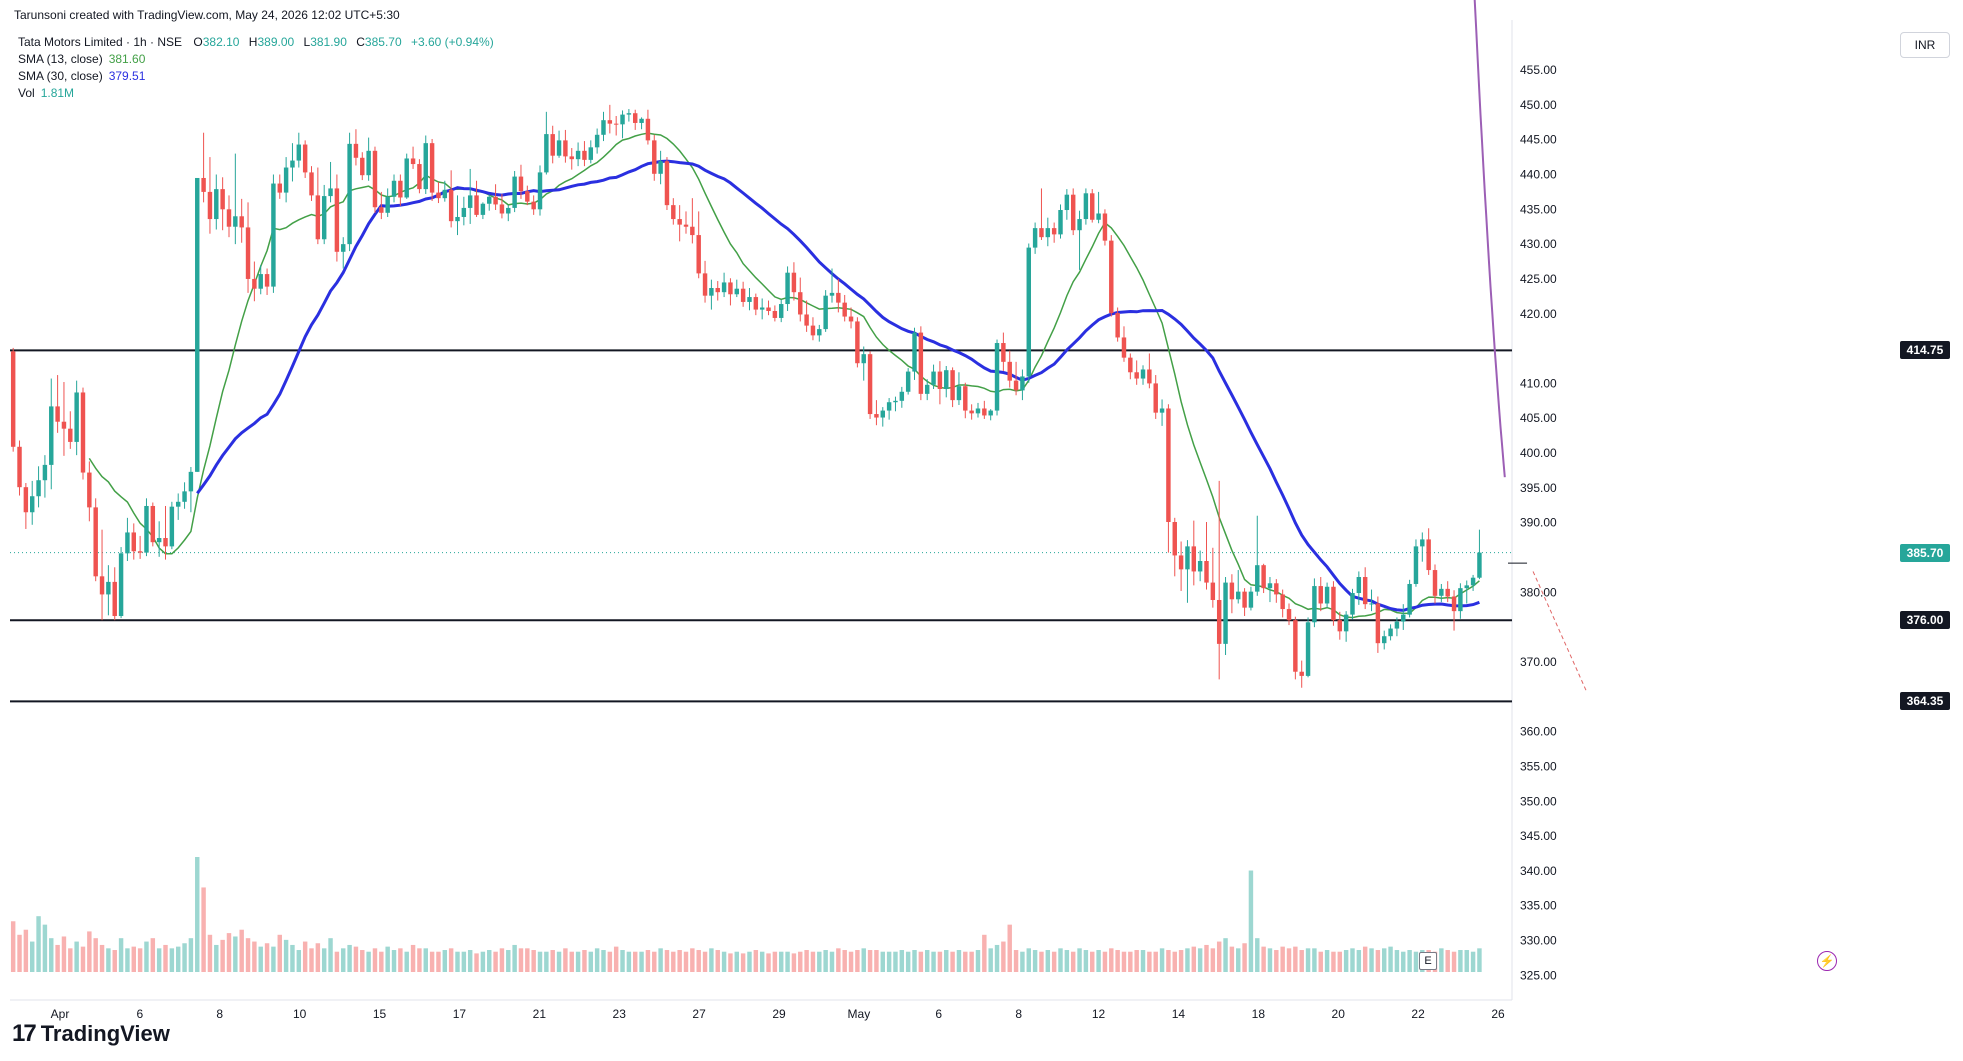 The height and width of the screenshot is (1061, 1963). What do you see at coordinates (307, 42) in the screenshot?
I see `ohlc-low-label: L` at bounding box center [307, 42].